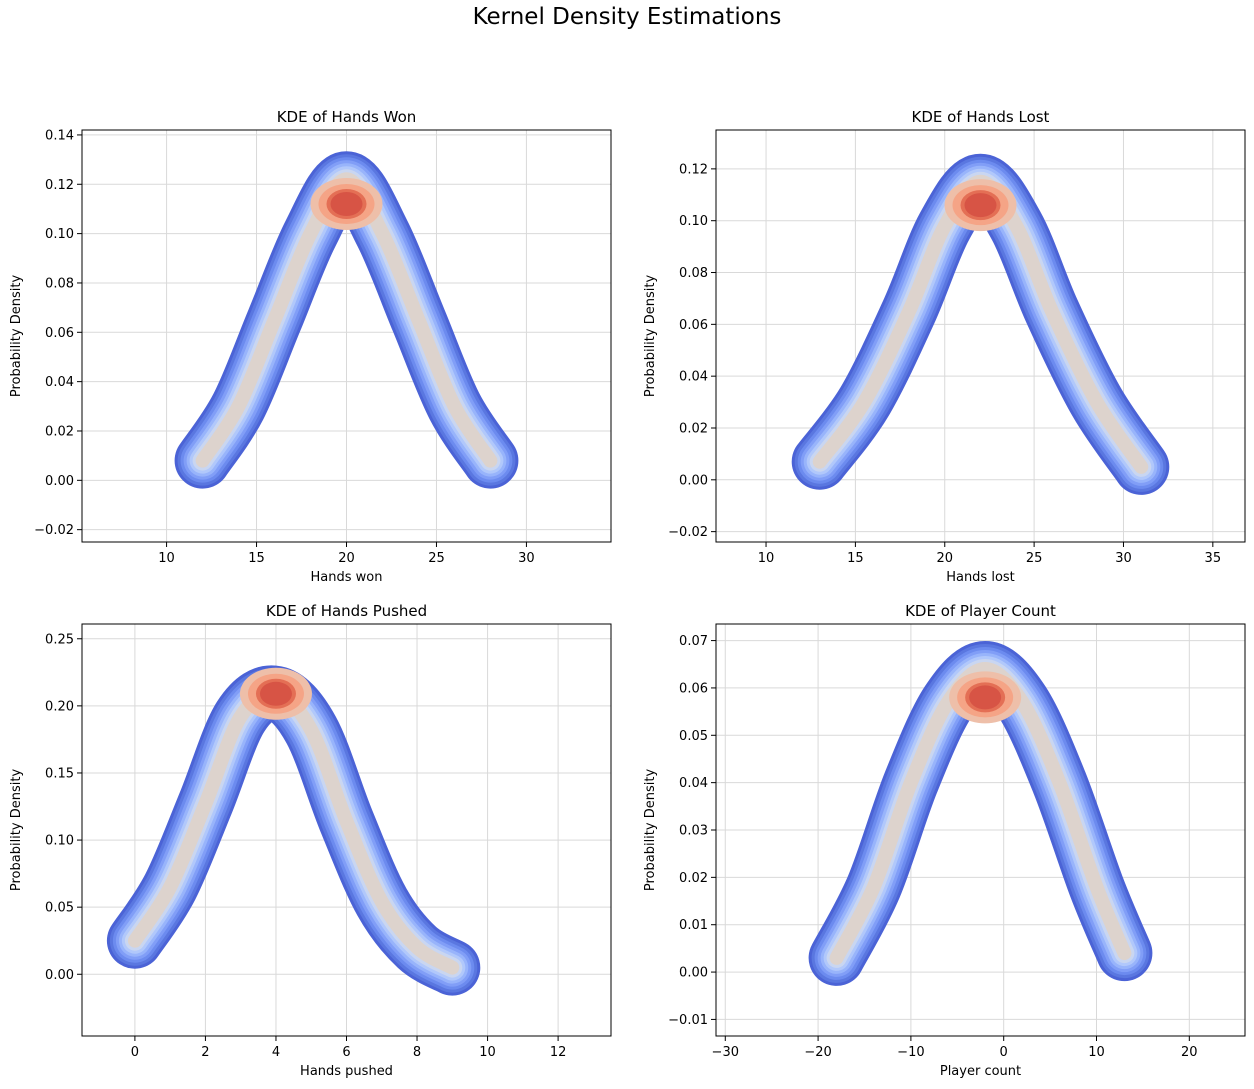  I want to click on subplot-title: KDE of Player Count, so click(980, 611).